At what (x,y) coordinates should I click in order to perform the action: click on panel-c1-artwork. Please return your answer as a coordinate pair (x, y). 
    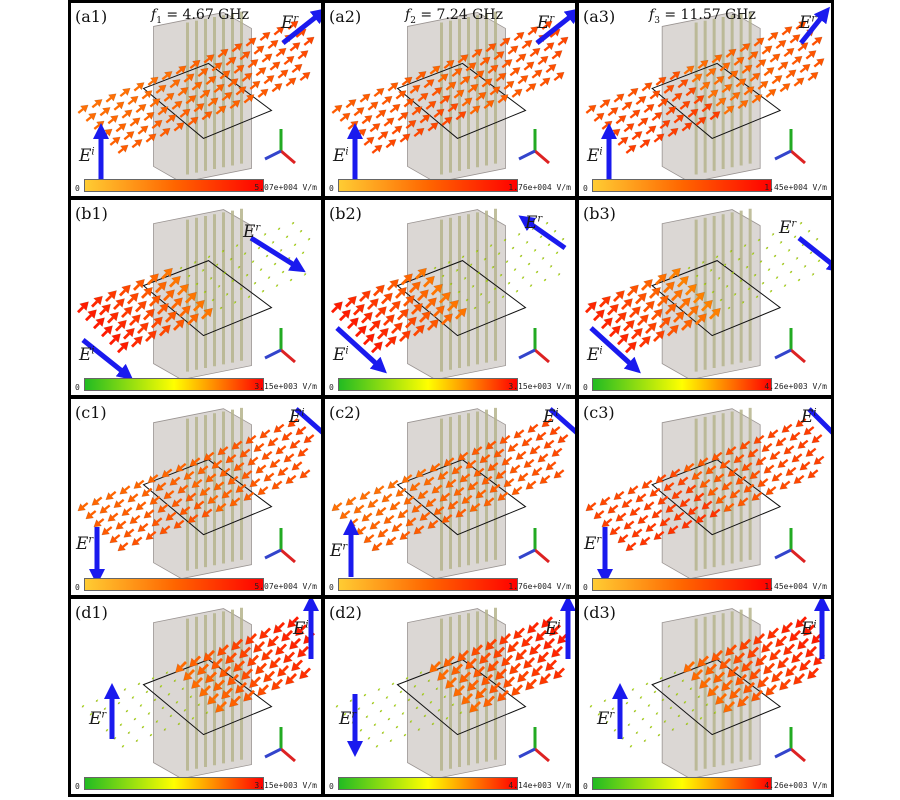
    Looking at the image, I should click on (199, 496).